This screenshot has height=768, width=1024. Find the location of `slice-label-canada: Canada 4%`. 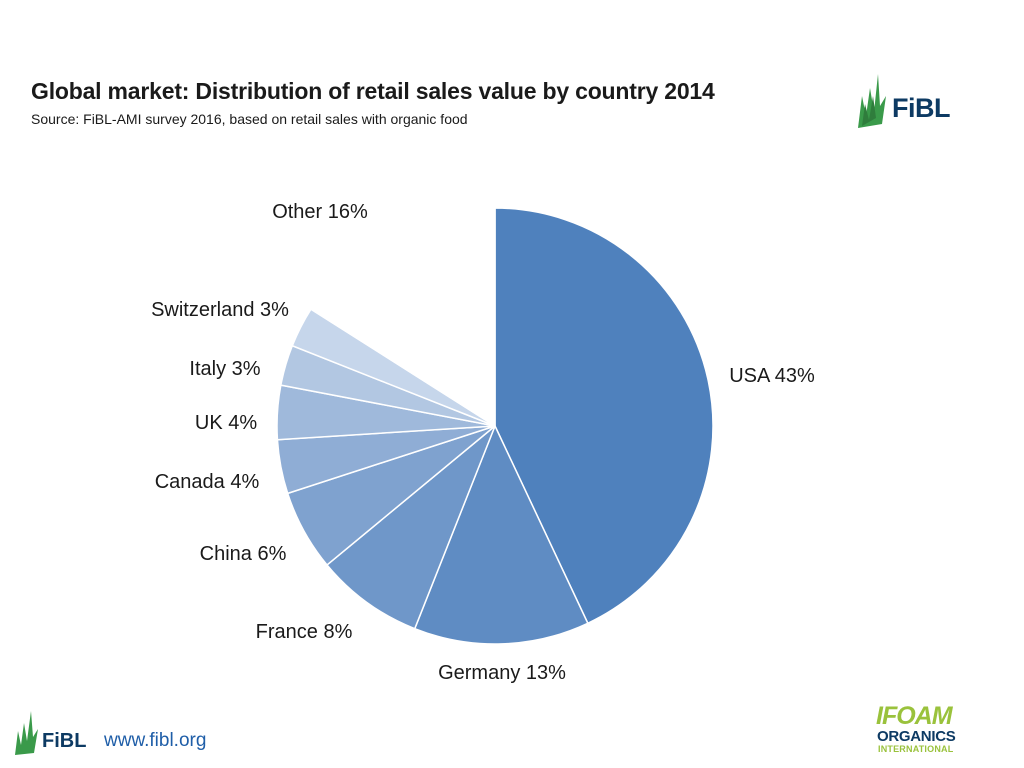

slice-label-canada: Canada 4% is located at coordinates (207, 482).